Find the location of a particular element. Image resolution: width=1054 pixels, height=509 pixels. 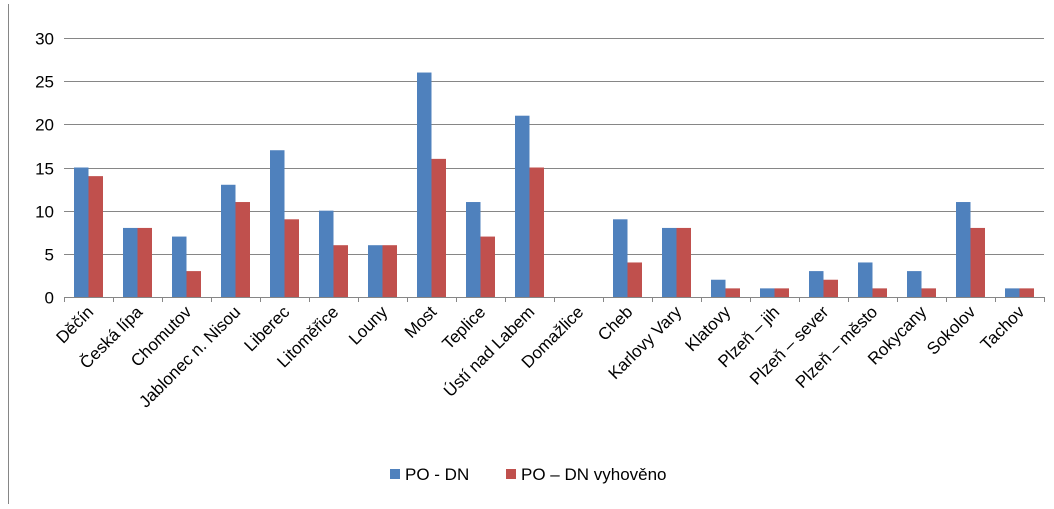

legend-label: PO – DN vyhověno is located at coordinates (594, 474).